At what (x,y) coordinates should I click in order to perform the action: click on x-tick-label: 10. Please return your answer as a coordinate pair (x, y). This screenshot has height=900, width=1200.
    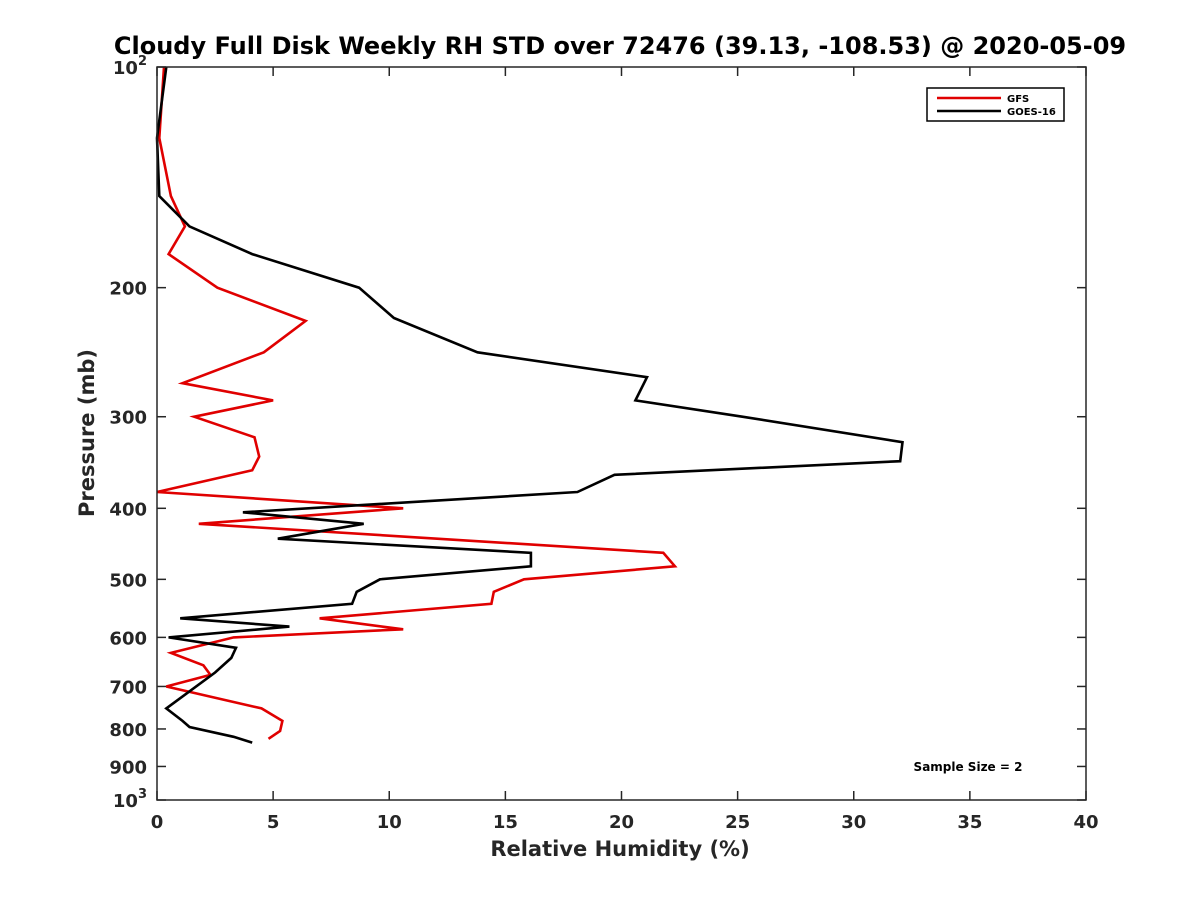
    Looking at the image, I should click on (389, 822).